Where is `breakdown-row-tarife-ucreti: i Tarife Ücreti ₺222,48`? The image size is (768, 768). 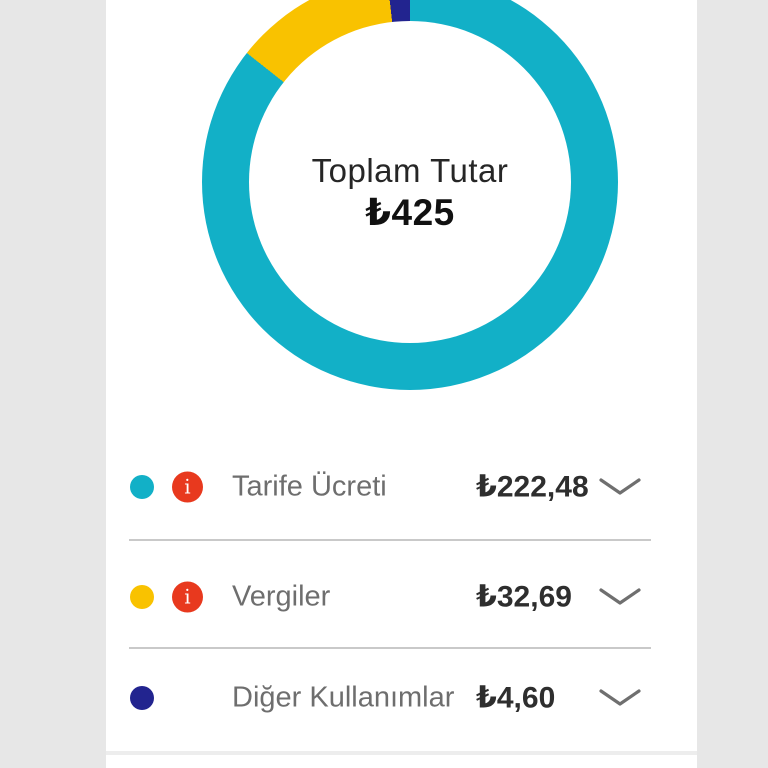
breakdown-row-tarife-ucreti: i Tarife Ücreti ₺222,48 is located at coordinates (401, 487).